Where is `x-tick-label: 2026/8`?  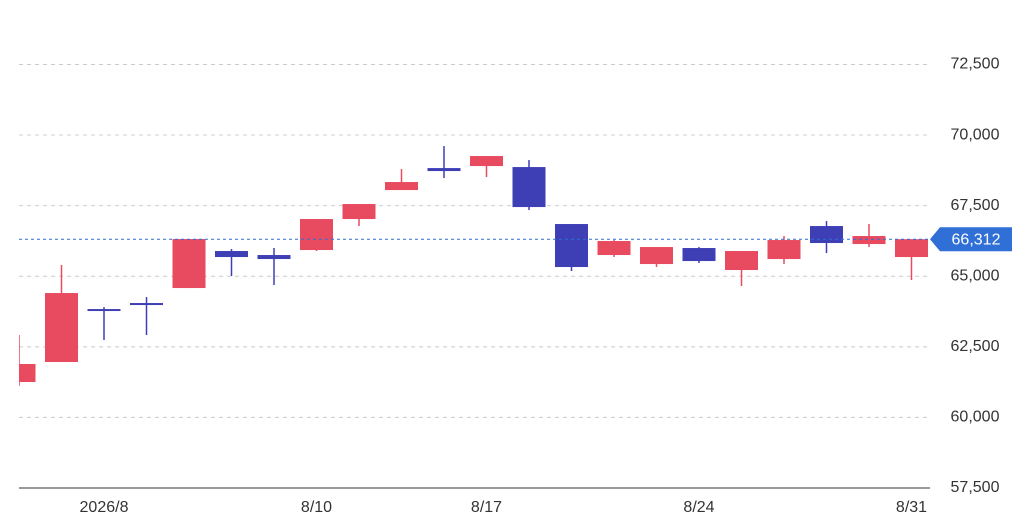 x-tick-label: 2026/8 is located at coordinates (104, 507).